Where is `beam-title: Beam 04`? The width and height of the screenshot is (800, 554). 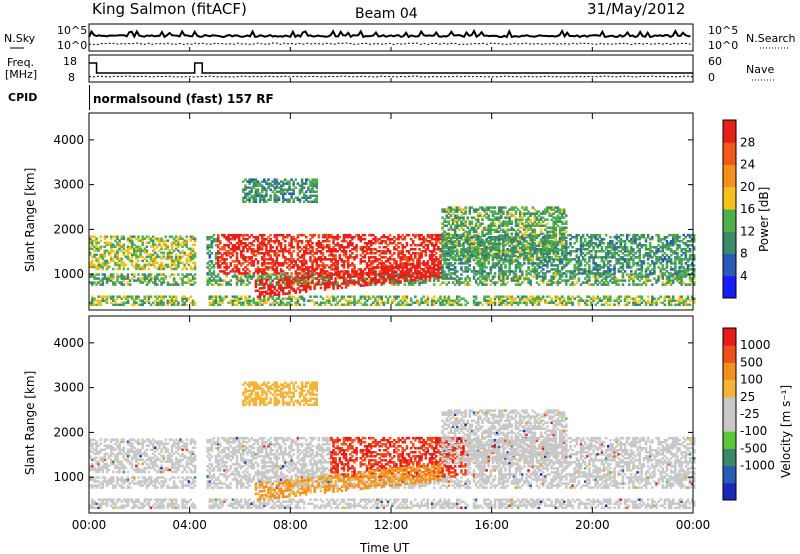 beam-title: Beam 04 is located at coordinates (386, 14).